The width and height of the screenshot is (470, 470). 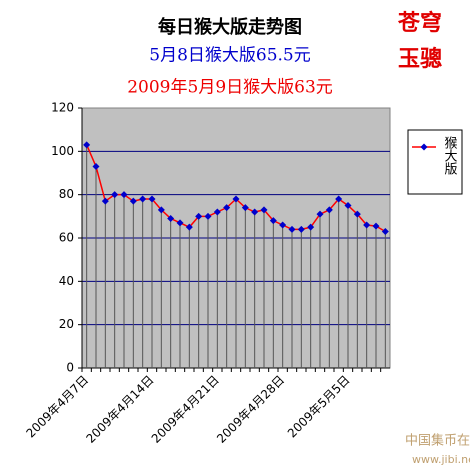 I want to click on chart-title: 每日猴大版走势图, so click(x=230, y=27).